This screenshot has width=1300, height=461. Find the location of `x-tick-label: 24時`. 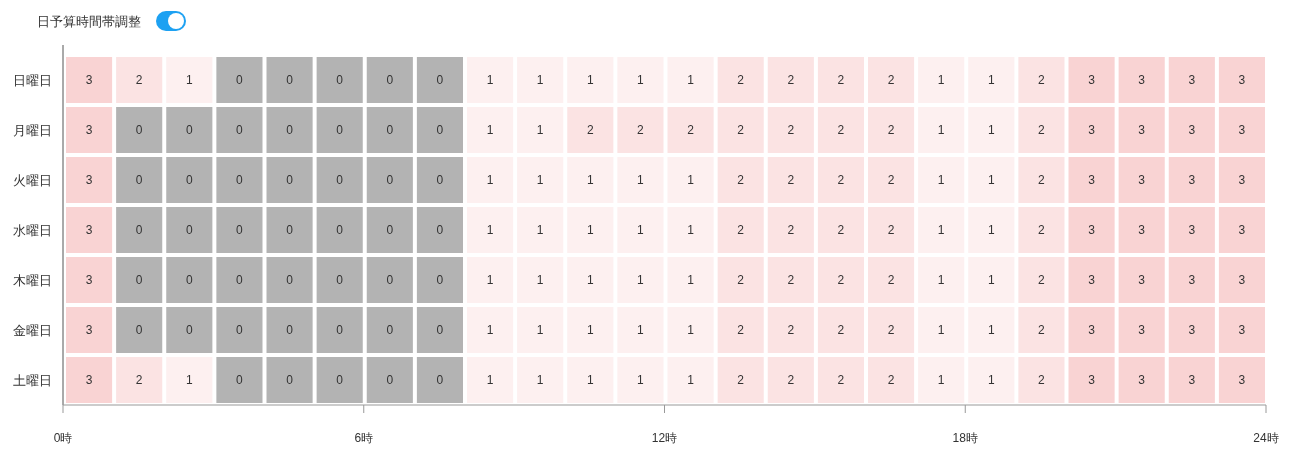

x-tick-label: 24時 is located at coordinates (1266, 438).